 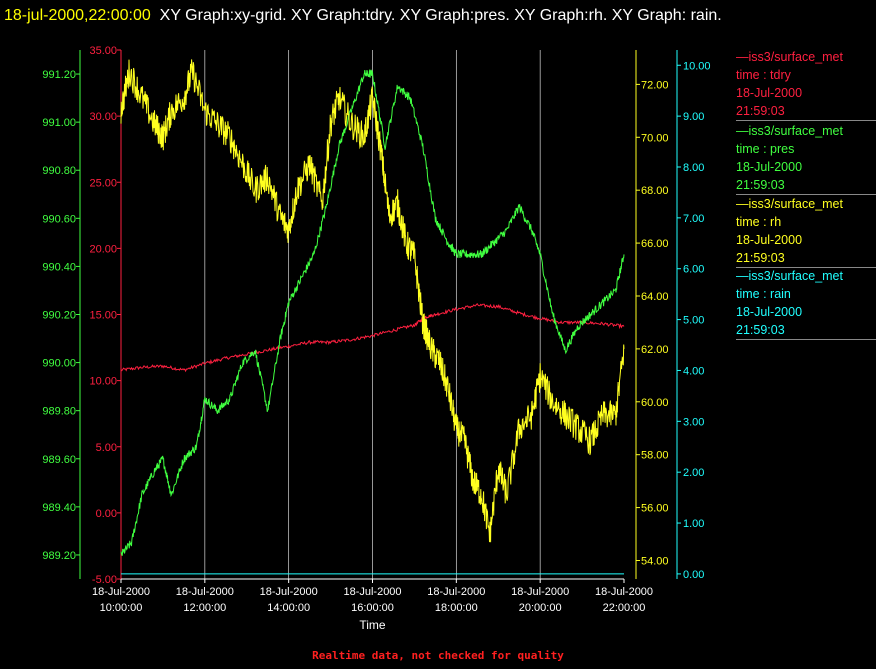 I want to click on rain-tick-label: 7.00, so click(x=693, y=219).